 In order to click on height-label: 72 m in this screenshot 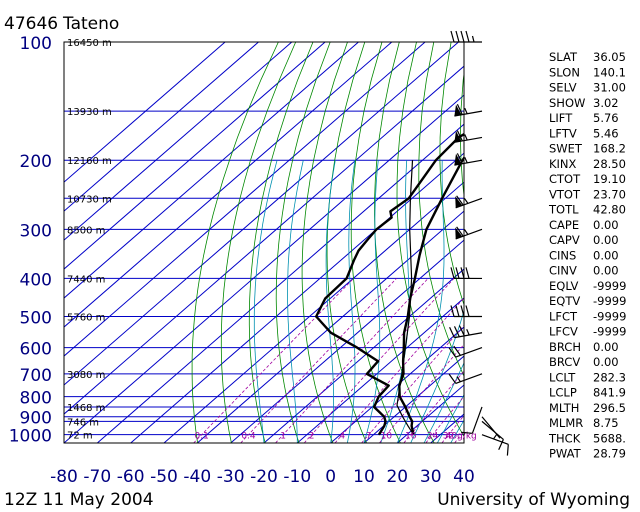, I will do `click(80, 436)`.